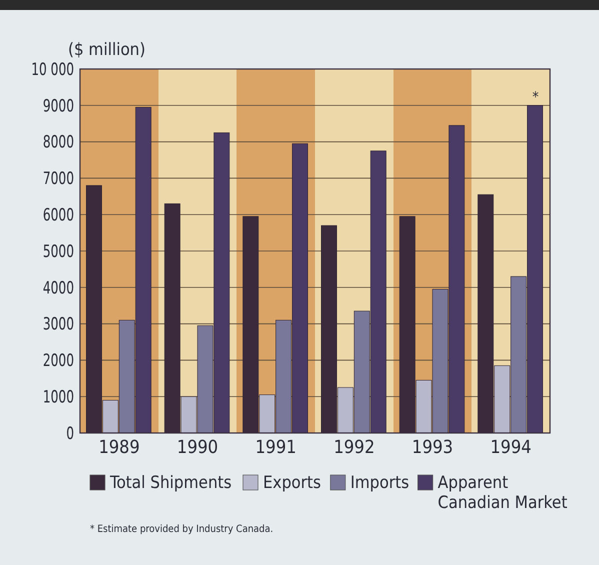  Describe the element at coordinates (503, 493) in the screenshot. I see `legend-label: Apparent Canadian Market` at that location.